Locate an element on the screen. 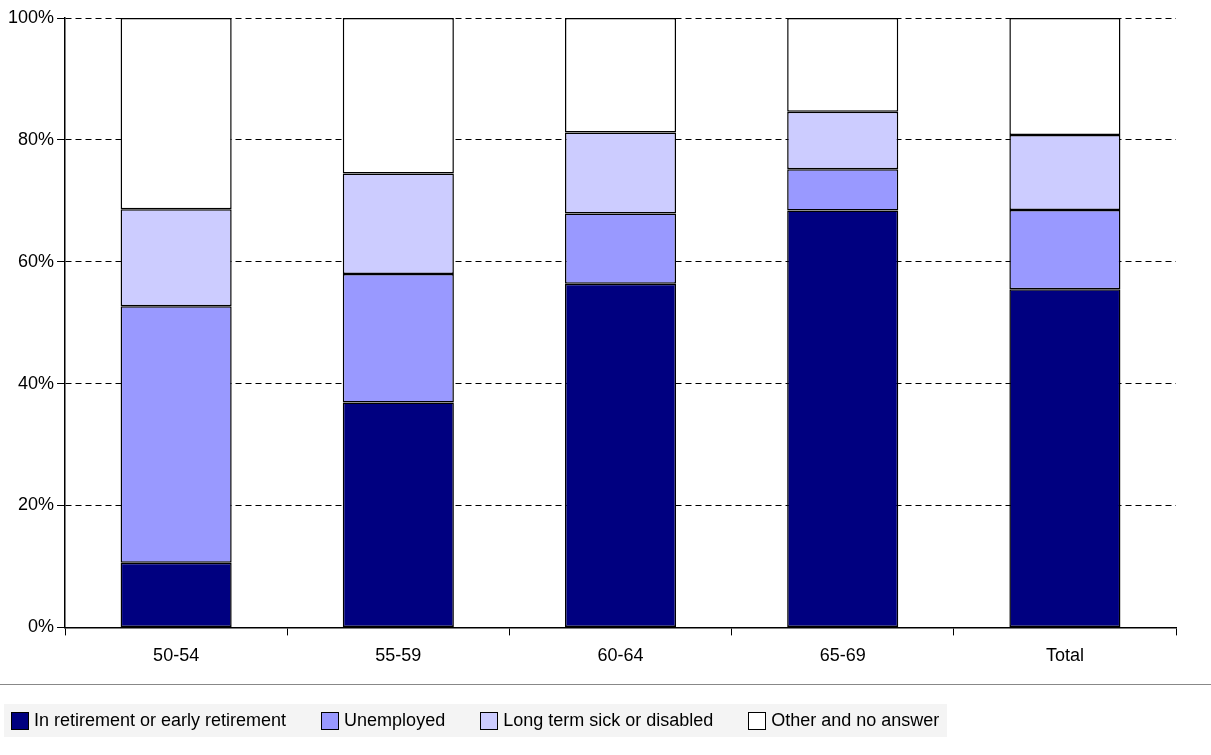 This screenshot has height=755, width=1211. legend-label: Long term sick or disabled is located at coordinates (608, 720).